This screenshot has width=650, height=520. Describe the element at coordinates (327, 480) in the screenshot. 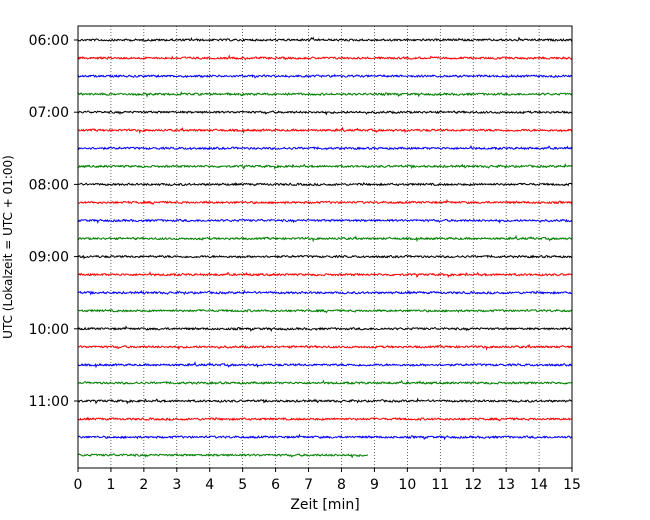

I see `x-axis-ticks: 0 1 2 3 4 5 6 7 8 9 10 11 12 13 14 15` at that location.